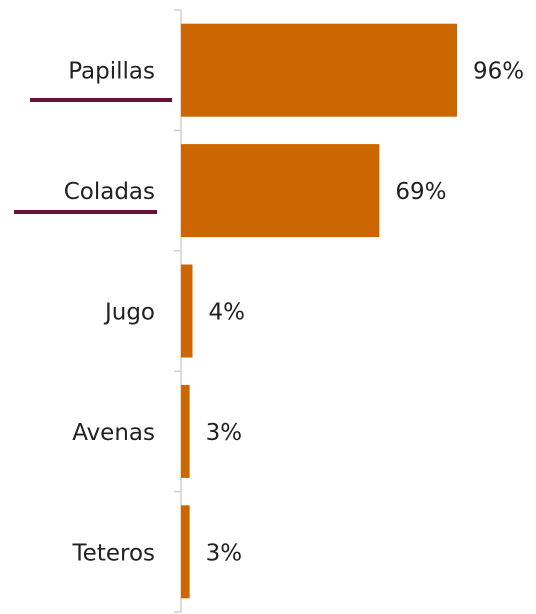 This screenshot has width=536, height=614. Describe the element at coordinates (113, 433) in the screenshot. I see `category-label: Avenas` at that location.